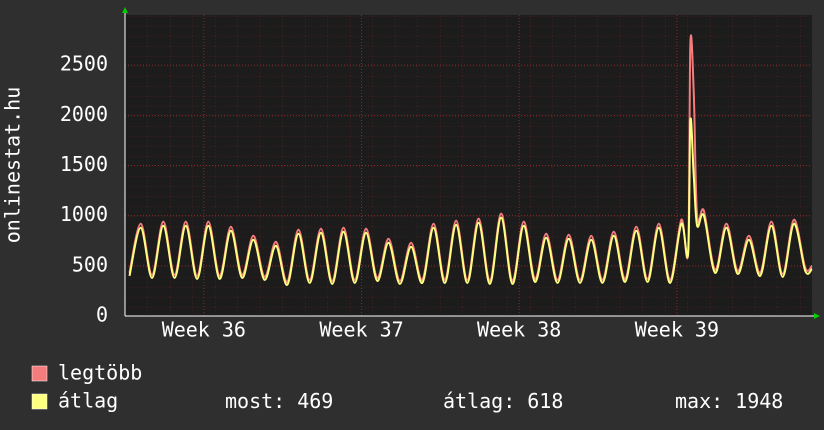 The height and width of the screenshot is (430, 824). I want to click on x-arrow, so click(817, 316).